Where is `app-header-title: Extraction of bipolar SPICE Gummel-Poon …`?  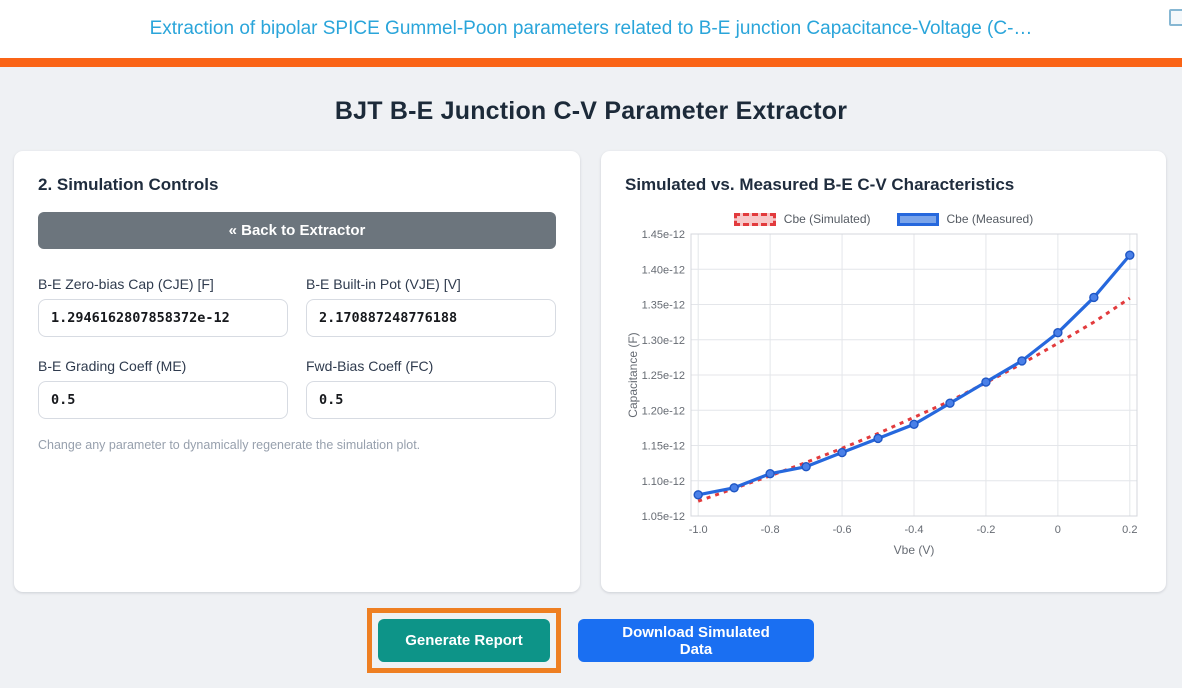 app-header-title: Extraction of bipolar SPICE Gummel-Poon … is located at coordinates (591, 28).